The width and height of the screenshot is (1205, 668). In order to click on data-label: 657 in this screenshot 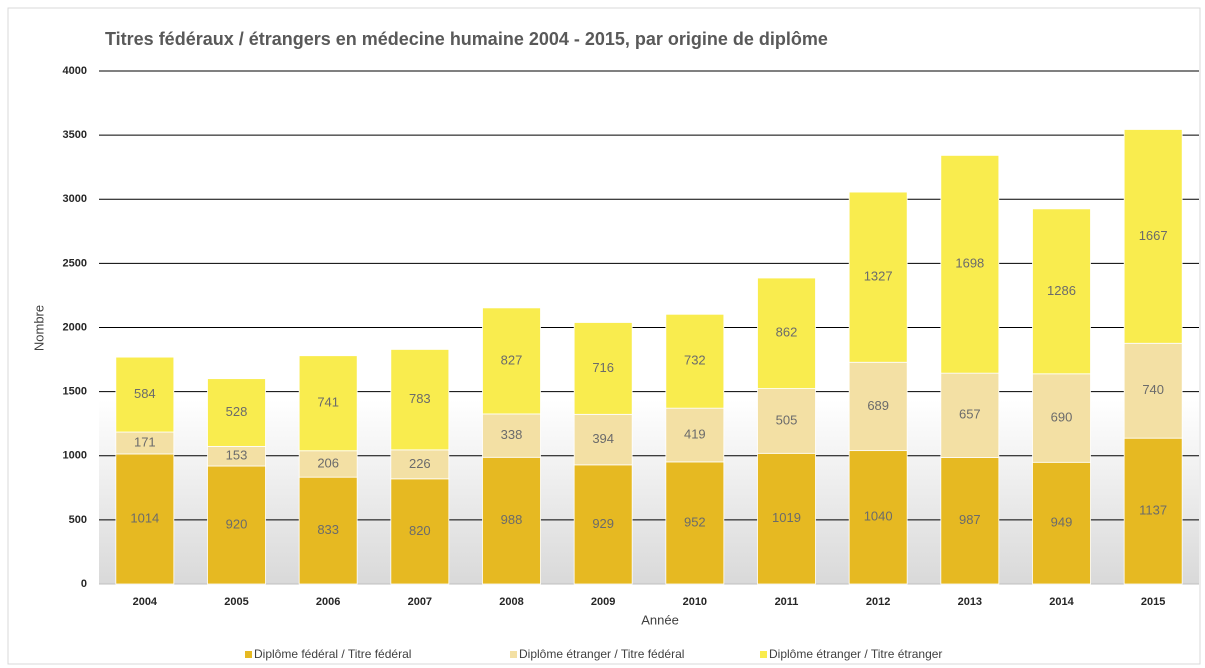, I will do `click(970, 414)`.